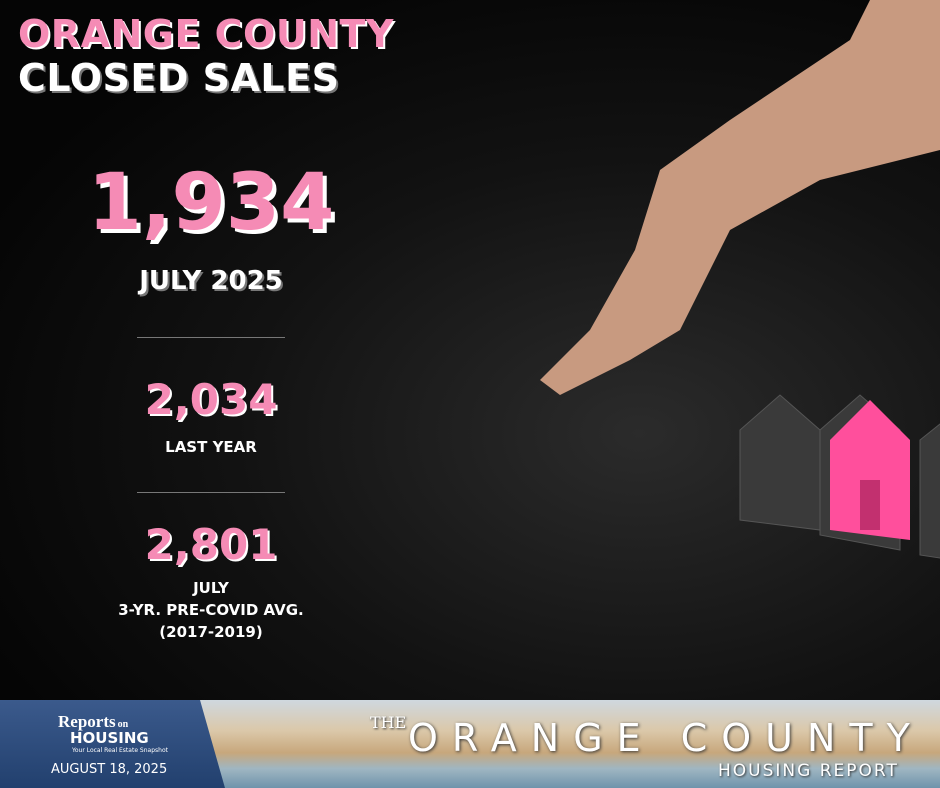 The height and width of the screenshot is (788, 940). What do you see at coordinates (808, 771) in the screenshot?
I see `report-subtitle: HOUSING REPORT` at bounding box center [808, 771].